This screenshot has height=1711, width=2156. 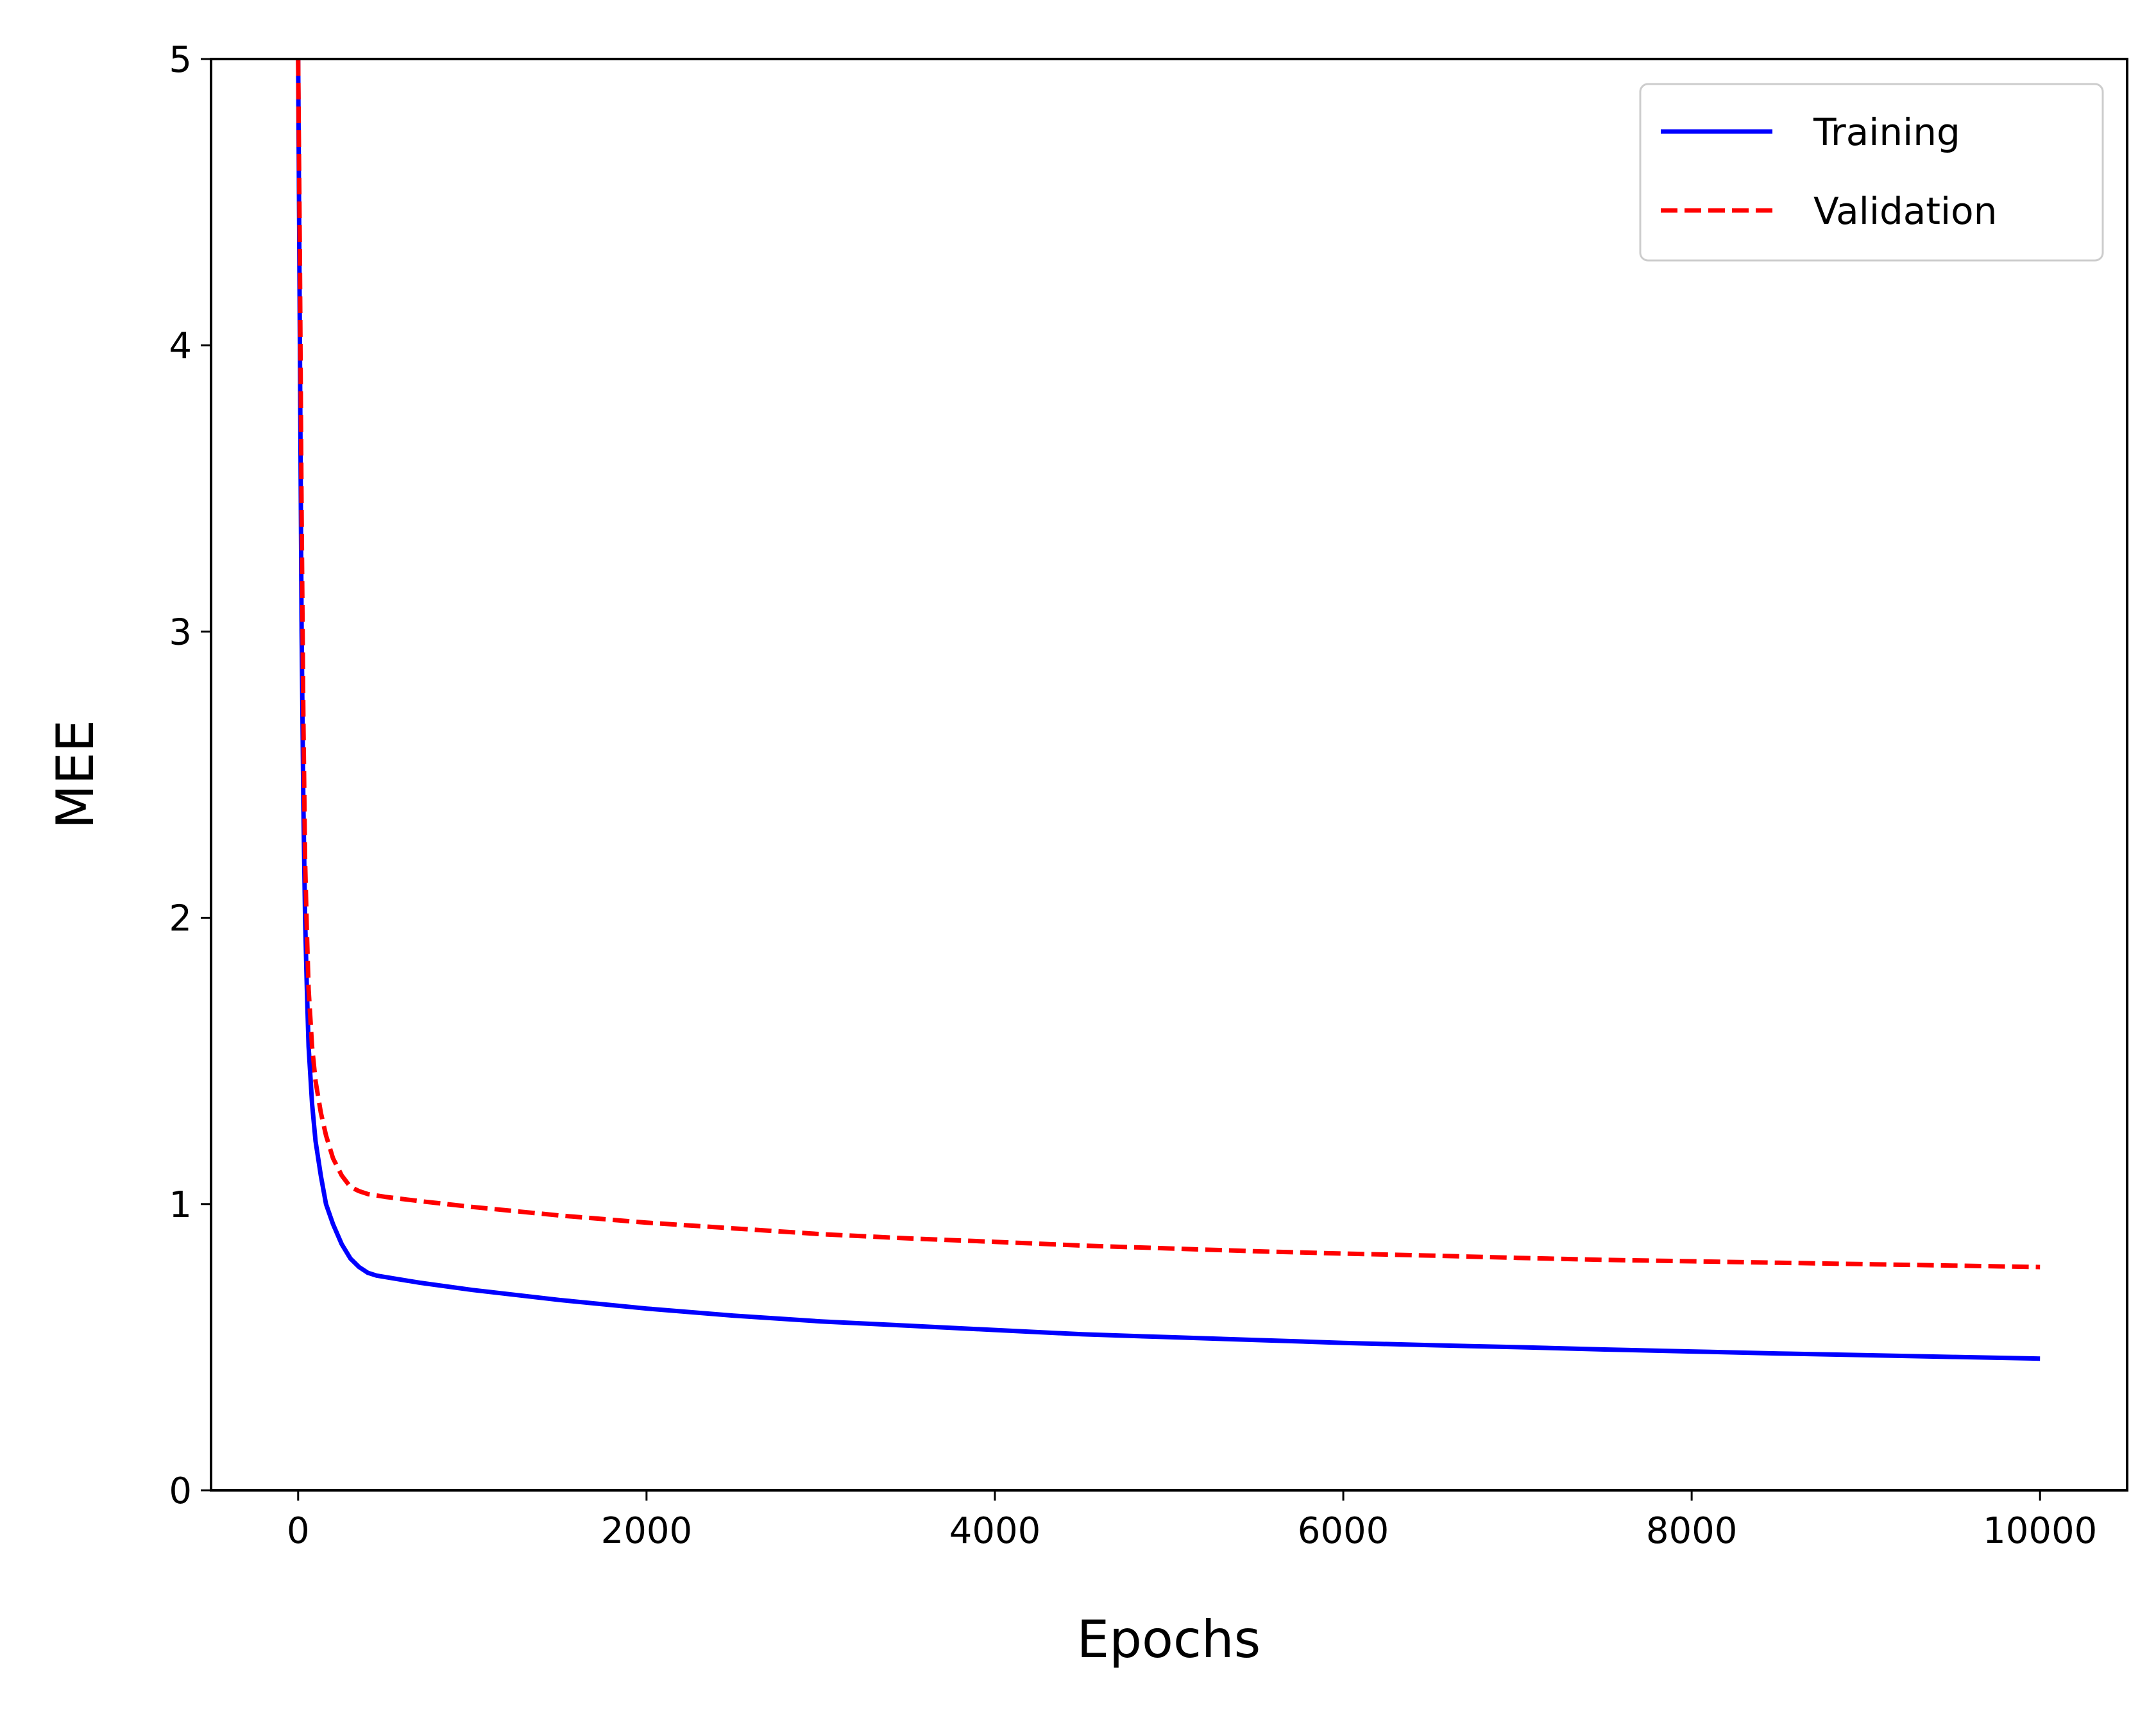 I want to click on x-tick-label: 8000, so click(x=1692, y=1531).